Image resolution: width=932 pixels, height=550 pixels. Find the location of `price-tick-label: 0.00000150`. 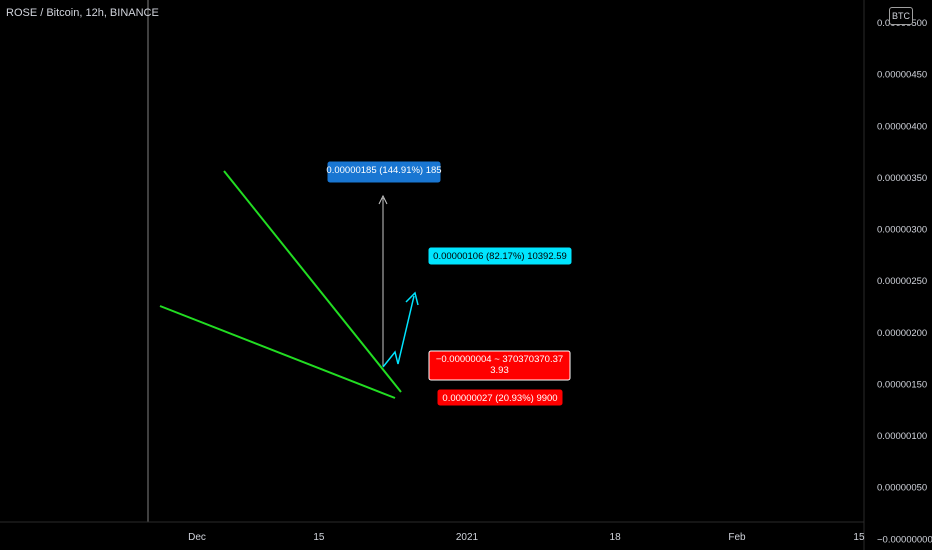

price-tick-label: 0.00000150 is located at coordinates (902, 384).